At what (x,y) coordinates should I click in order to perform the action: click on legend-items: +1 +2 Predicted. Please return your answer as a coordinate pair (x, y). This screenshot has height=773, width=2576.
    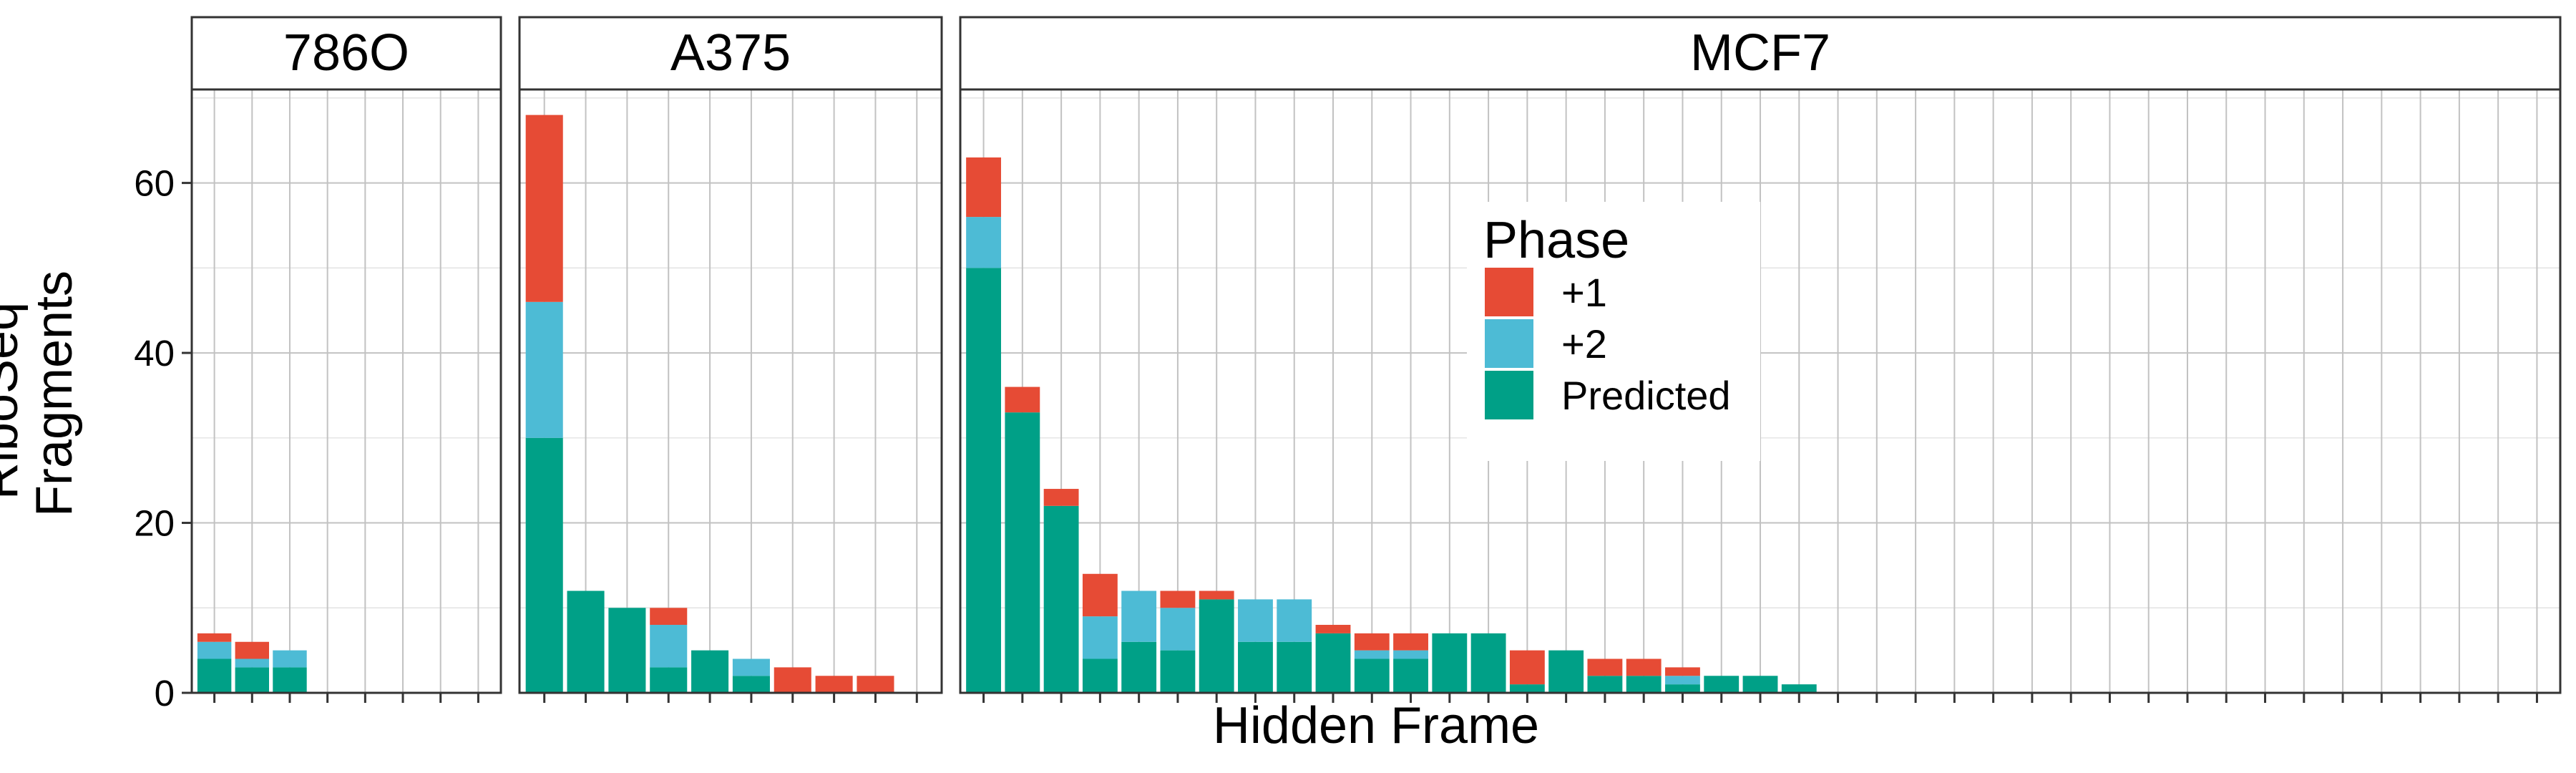
    Looking at the image, I should click on (1608, 343).